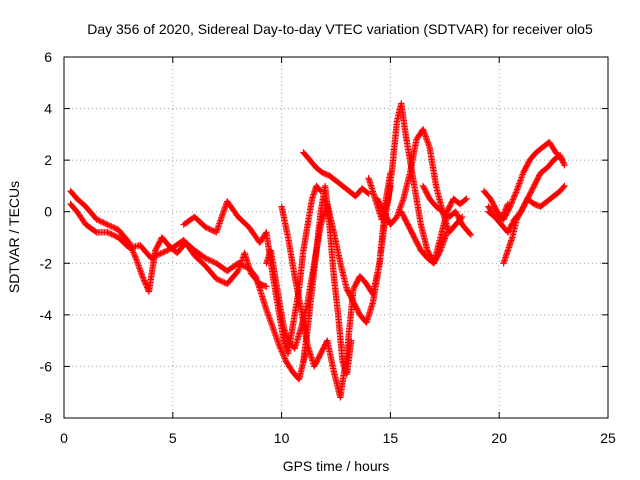 This screenshot has width=640, height=480. Describe the element at coordinates (46, 366) in the screenshot. I see `y-tick-label: -6` at that location.